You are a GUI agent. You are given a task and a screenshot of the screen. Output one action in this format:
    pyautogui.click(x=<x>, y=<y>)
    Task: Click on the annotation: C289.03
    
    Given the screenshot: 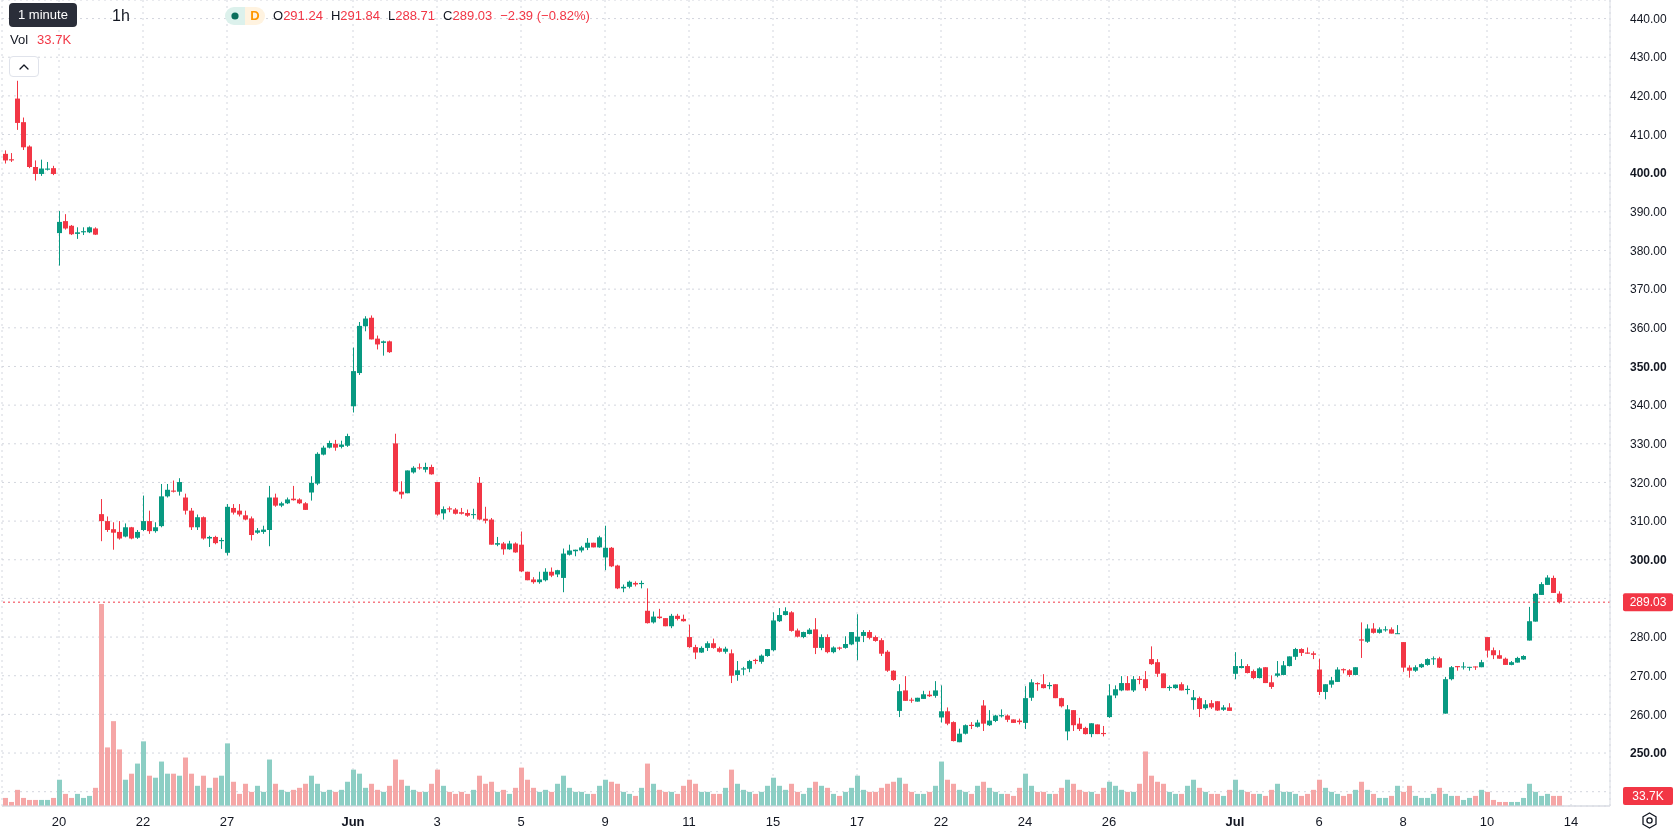 What is the action you would take?
    pyautogui.click(x=468, y=15)
    